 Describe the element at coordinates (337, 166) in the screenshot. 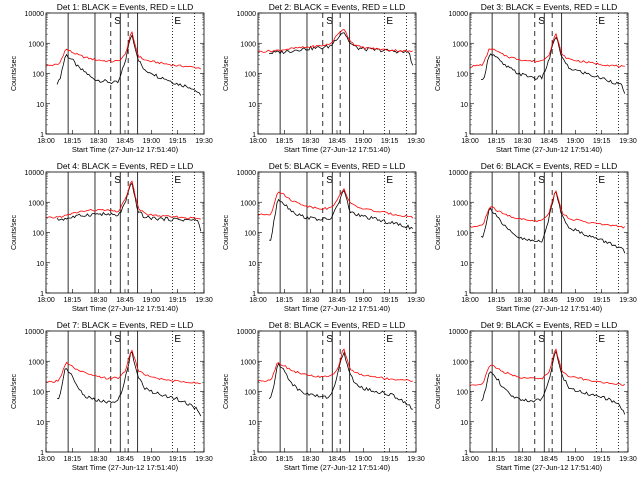

I see `chart-title: Det 5: BLACK = Events, RED = LLD` at that location.